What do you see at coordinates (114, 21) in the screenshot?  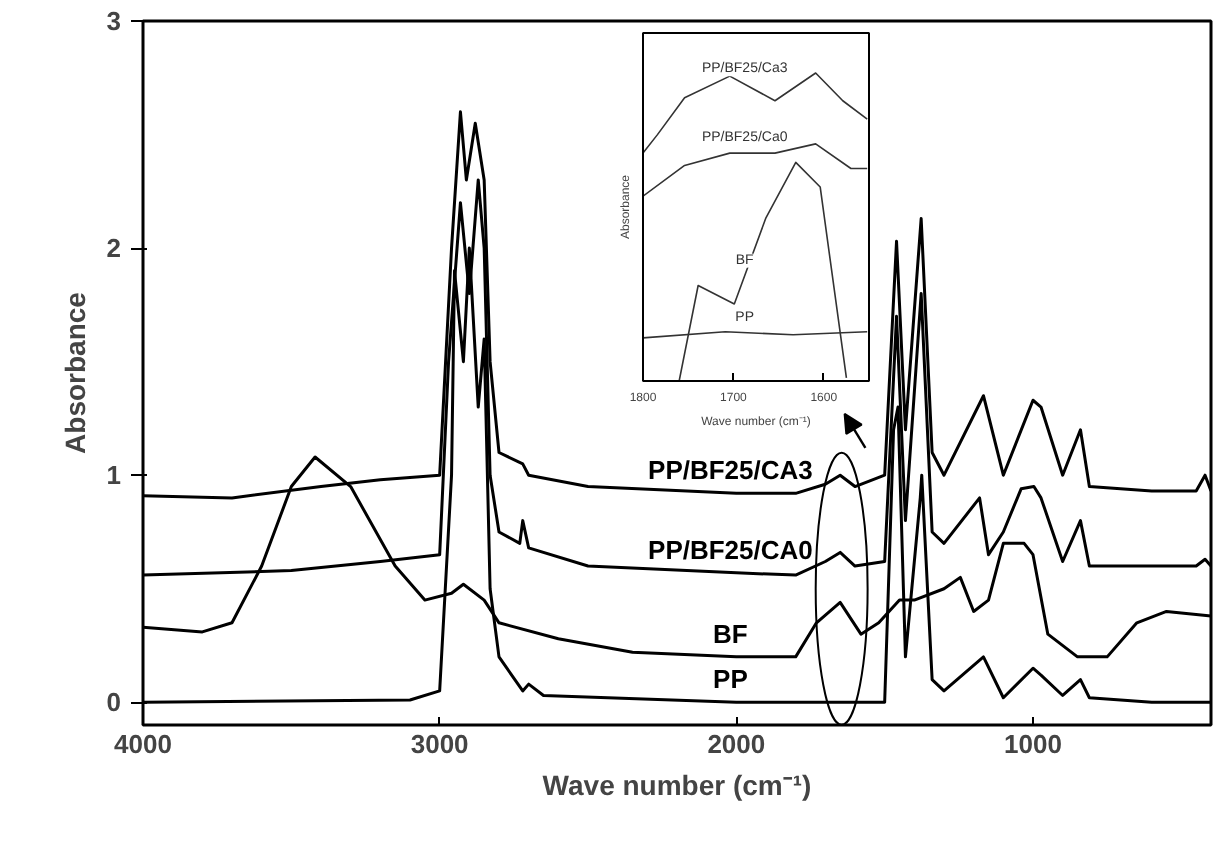 I see `y-tick-label: 3` at bounding box center [114, 21].